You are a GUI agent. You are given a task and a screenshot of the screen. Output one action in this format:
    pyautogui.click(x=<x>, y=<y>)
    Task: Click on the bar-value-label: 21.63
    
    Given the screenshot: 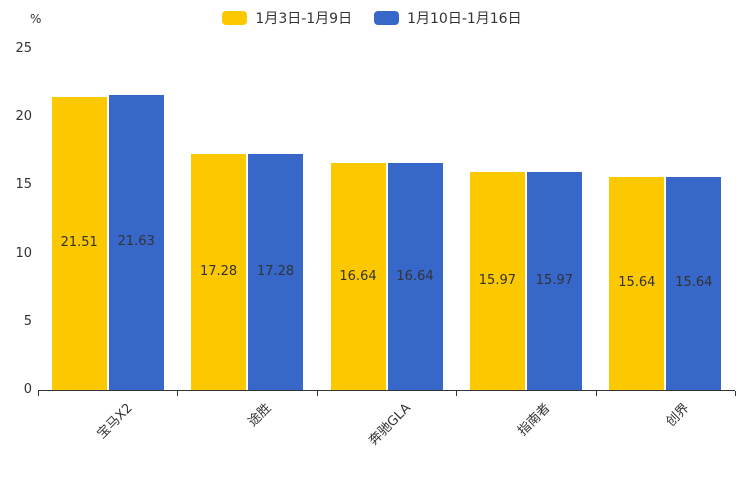 What is the action you would take?
    pyautogui.click(x=136, y=242)
    